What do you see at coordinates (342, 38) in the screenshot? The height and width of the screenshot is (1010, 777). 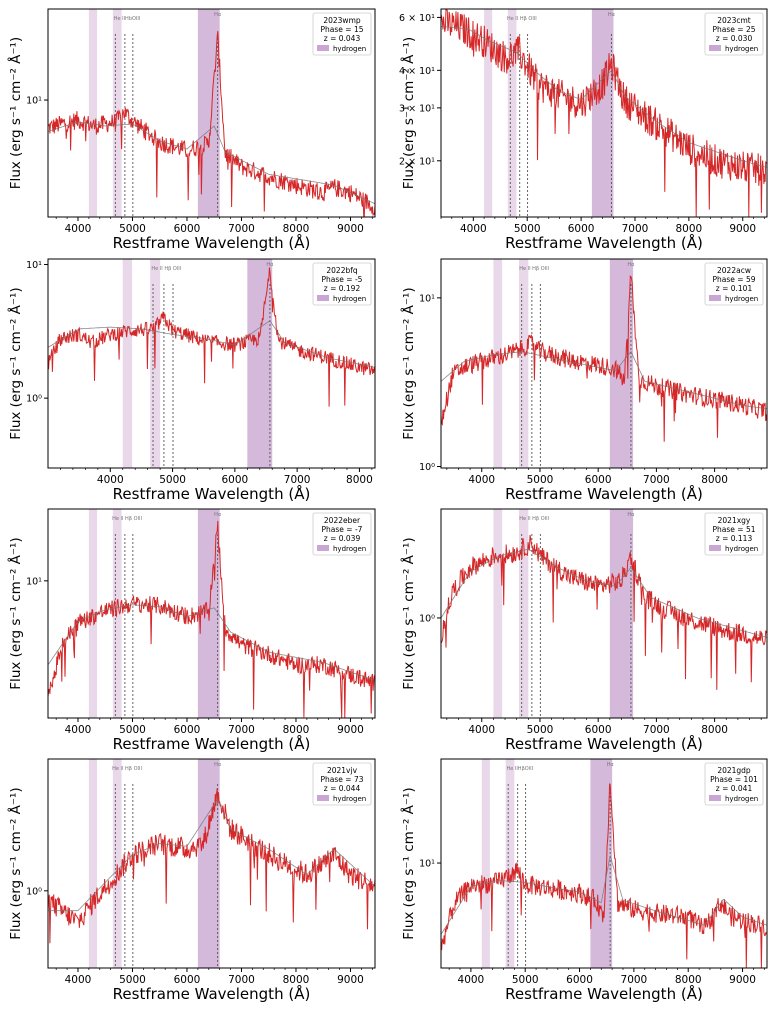 I see `legend-redshift: z = 0.043` at bounding box center [342, 38].